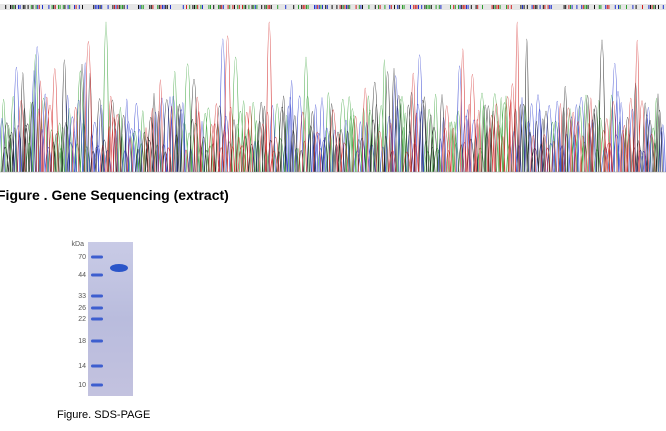 The image size is (666, 431). What do you see at coordinates (82, 257) in the screenshot?
I see `marker-label: 70` at bounding box center [82, 257].